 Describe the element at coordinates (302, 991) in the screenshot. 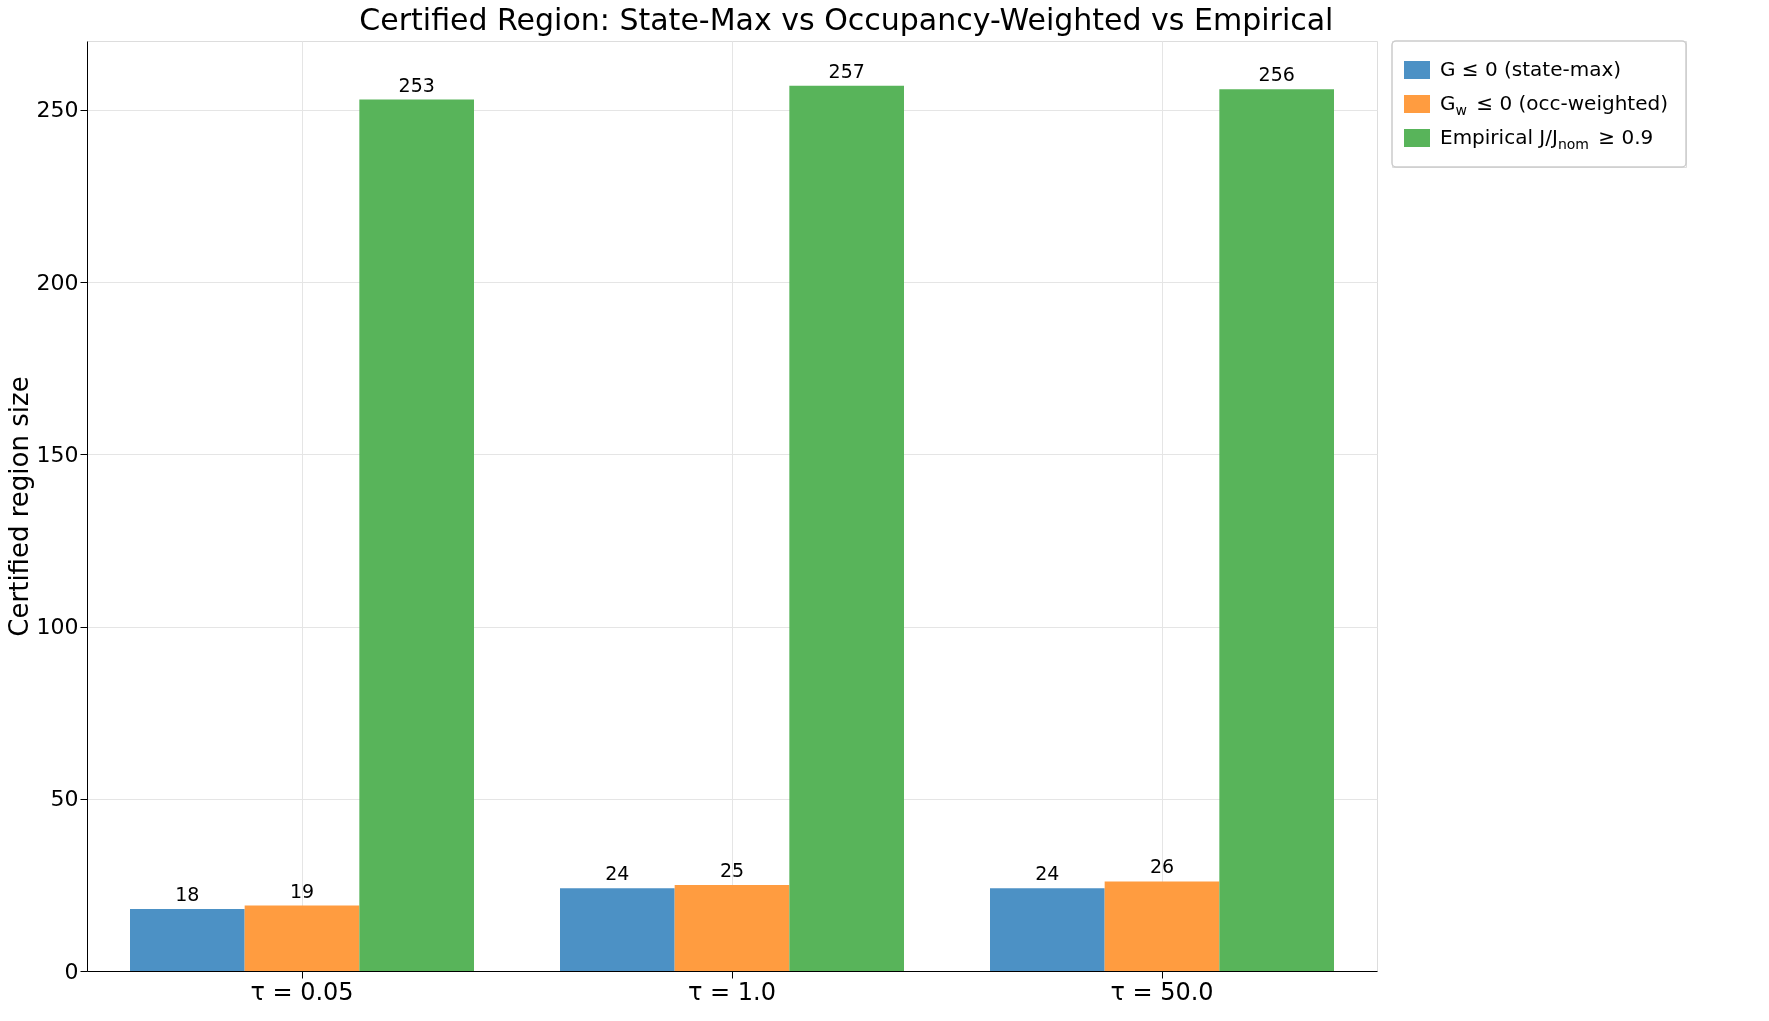

I see `x-tick-label: τ = 0.05` at that location.